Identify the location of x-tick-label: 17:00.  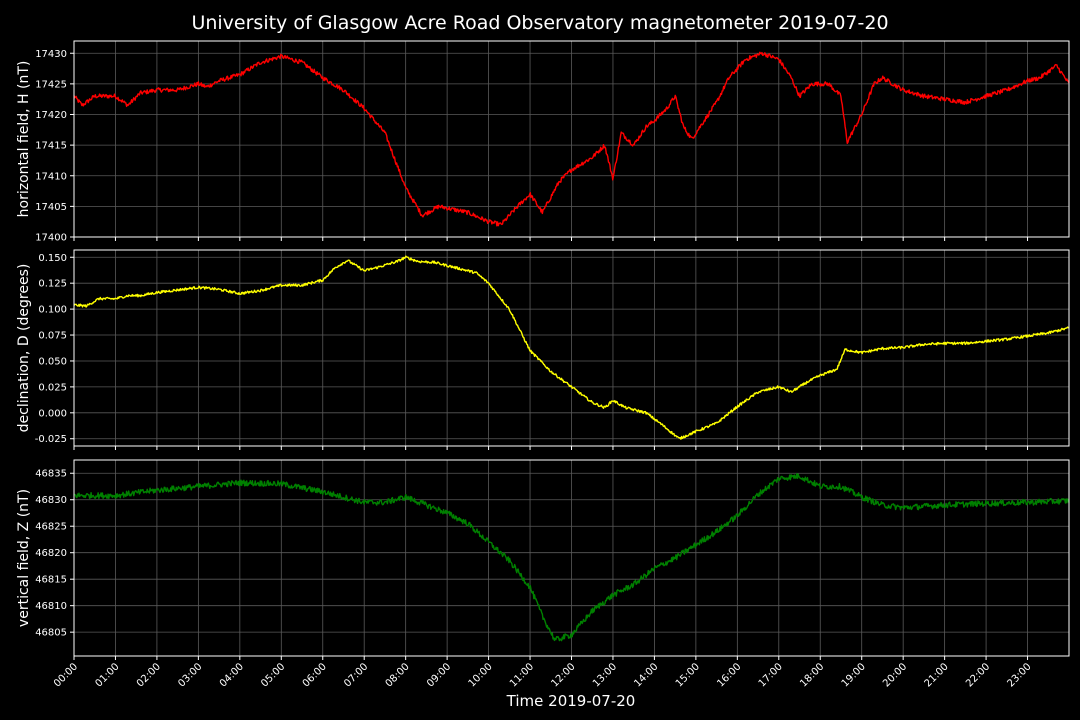
(771, 675).